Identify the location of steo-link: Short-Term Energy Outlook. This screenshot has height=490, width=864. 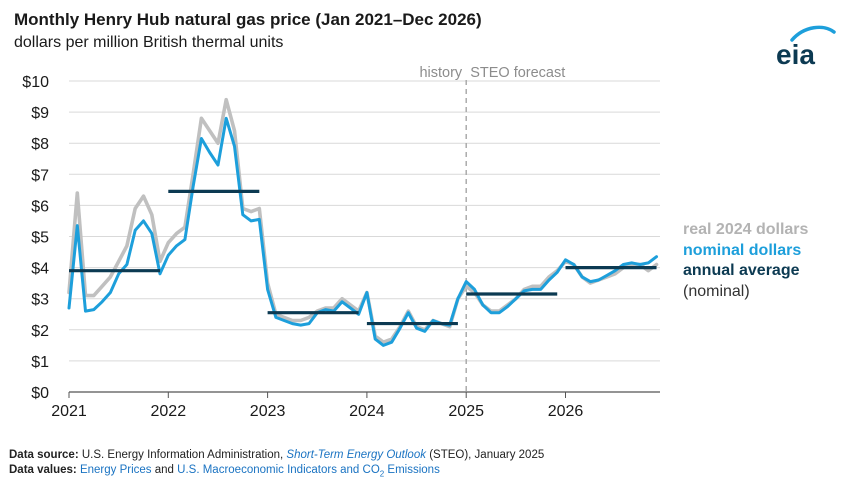
(356, 455).